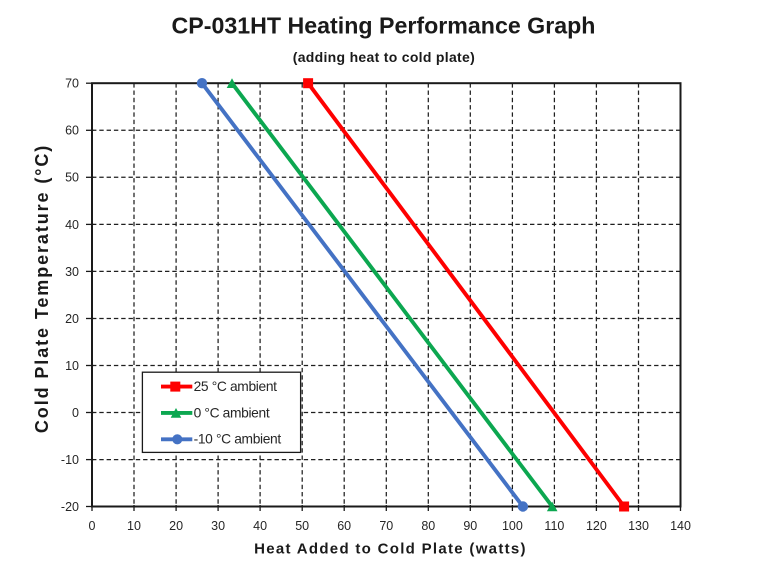  Describe the element at coordinates (384, 26) in the screenshot. I see `svg-text:CP-031HT Heating Performance G: CP-031HT Heating Performance Graph` at that location.